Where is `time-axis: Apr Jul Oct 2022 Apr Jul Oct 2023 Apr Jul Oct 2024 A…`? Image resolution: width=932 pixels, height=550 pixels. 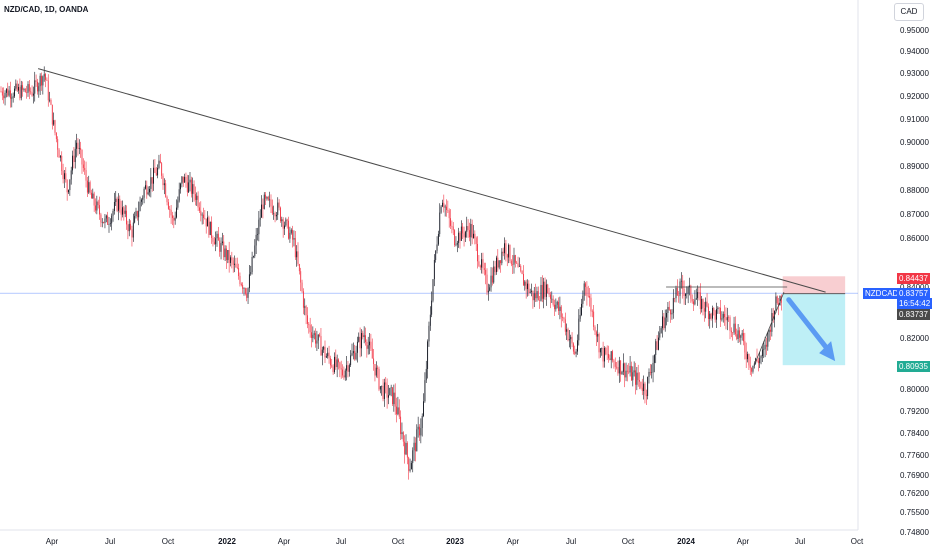
time-axis: Apr Jul Oct 2022 Apr Jul Oct 2023 Apr Jul Oct 2024 A… is located at coordinates (455, 541).